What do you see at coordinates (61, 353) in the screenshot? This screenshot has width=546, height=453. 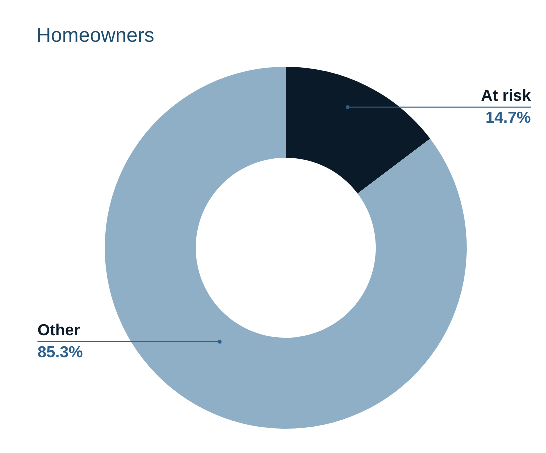 I see `data-label: 85.3%` at bounding box center [61, 353].